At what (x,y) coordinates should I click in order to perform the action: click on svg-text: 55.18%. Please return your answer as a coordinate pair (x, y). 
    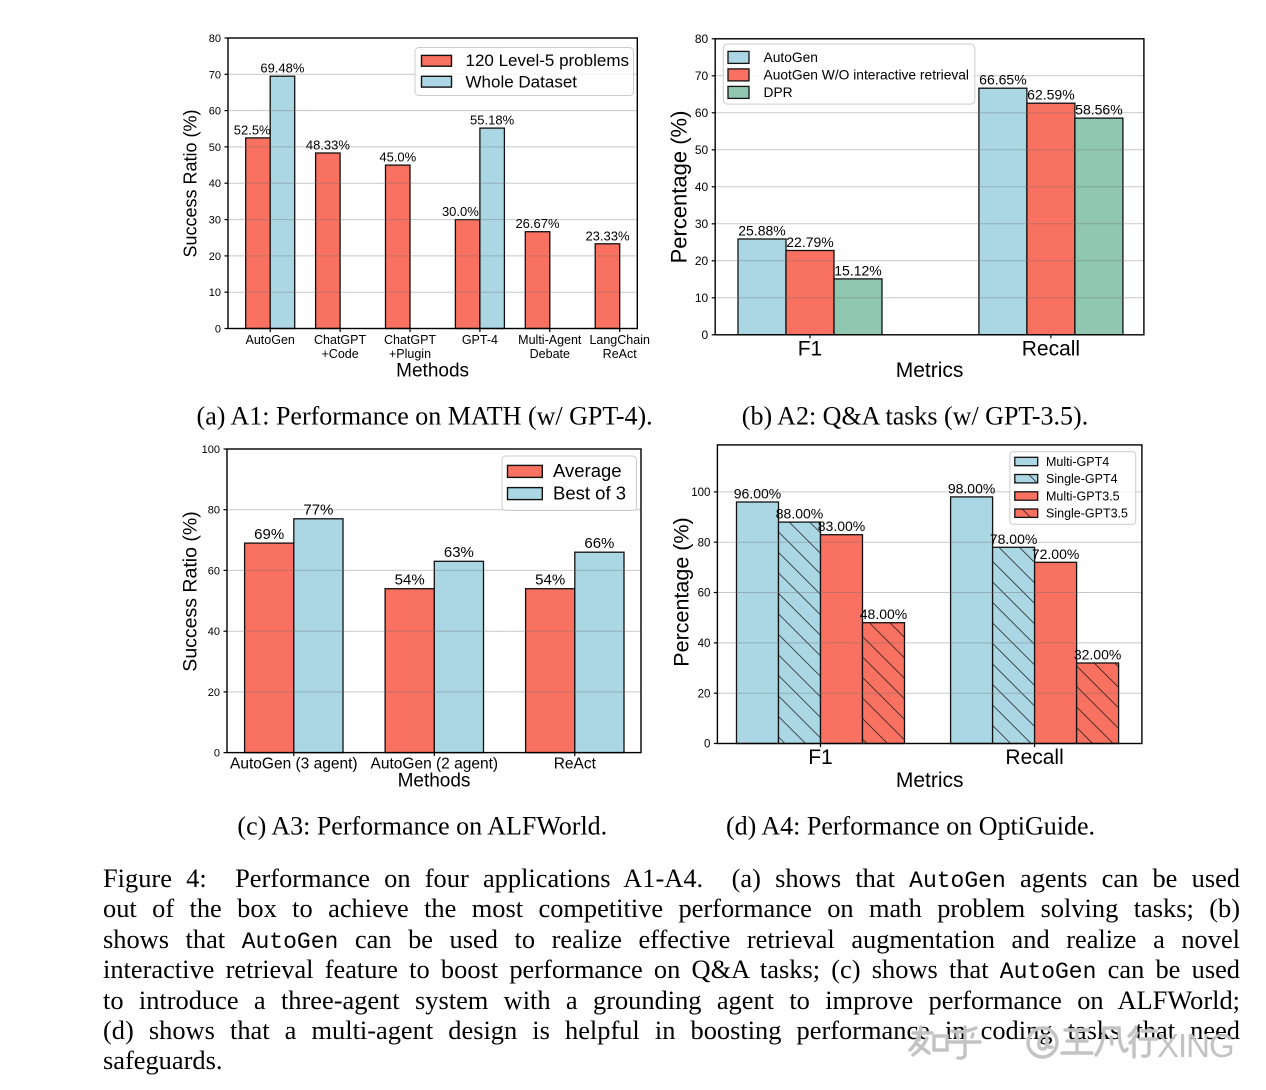
    Looking at the image, I should click on (492, 120).